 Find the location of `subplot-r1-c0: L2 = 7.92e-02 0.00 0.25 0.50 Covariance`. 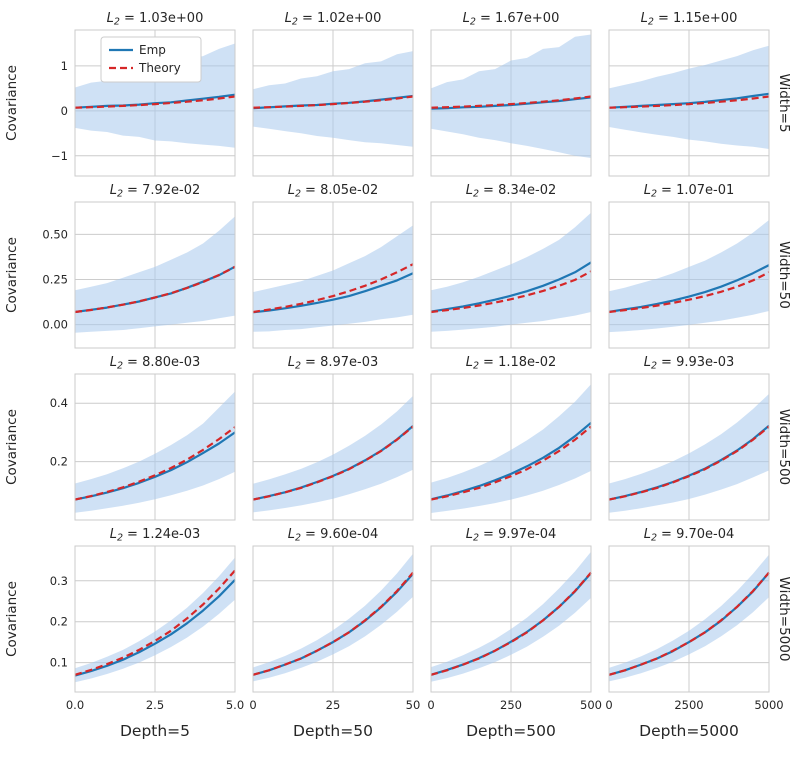

subplot-r1-c0: L2 = 7.92e-02 0.00 0.25 0.50 Covariance is located at coordinates (120, 266).